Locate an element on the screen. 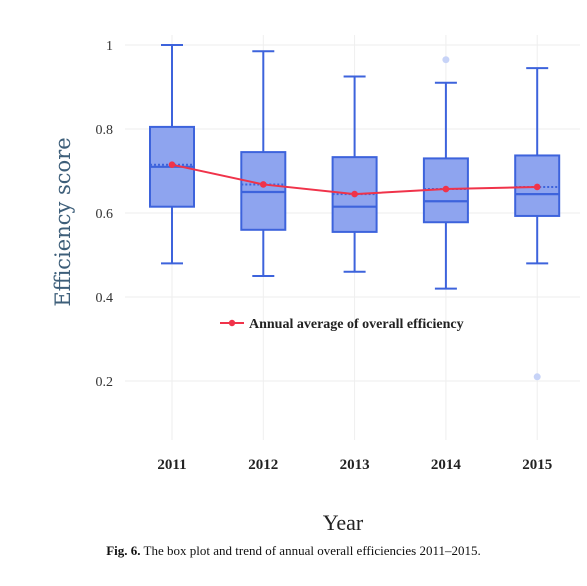 The image size is (587, 586). y-tick-label: 0.8 is located at coordinates (105, 130).